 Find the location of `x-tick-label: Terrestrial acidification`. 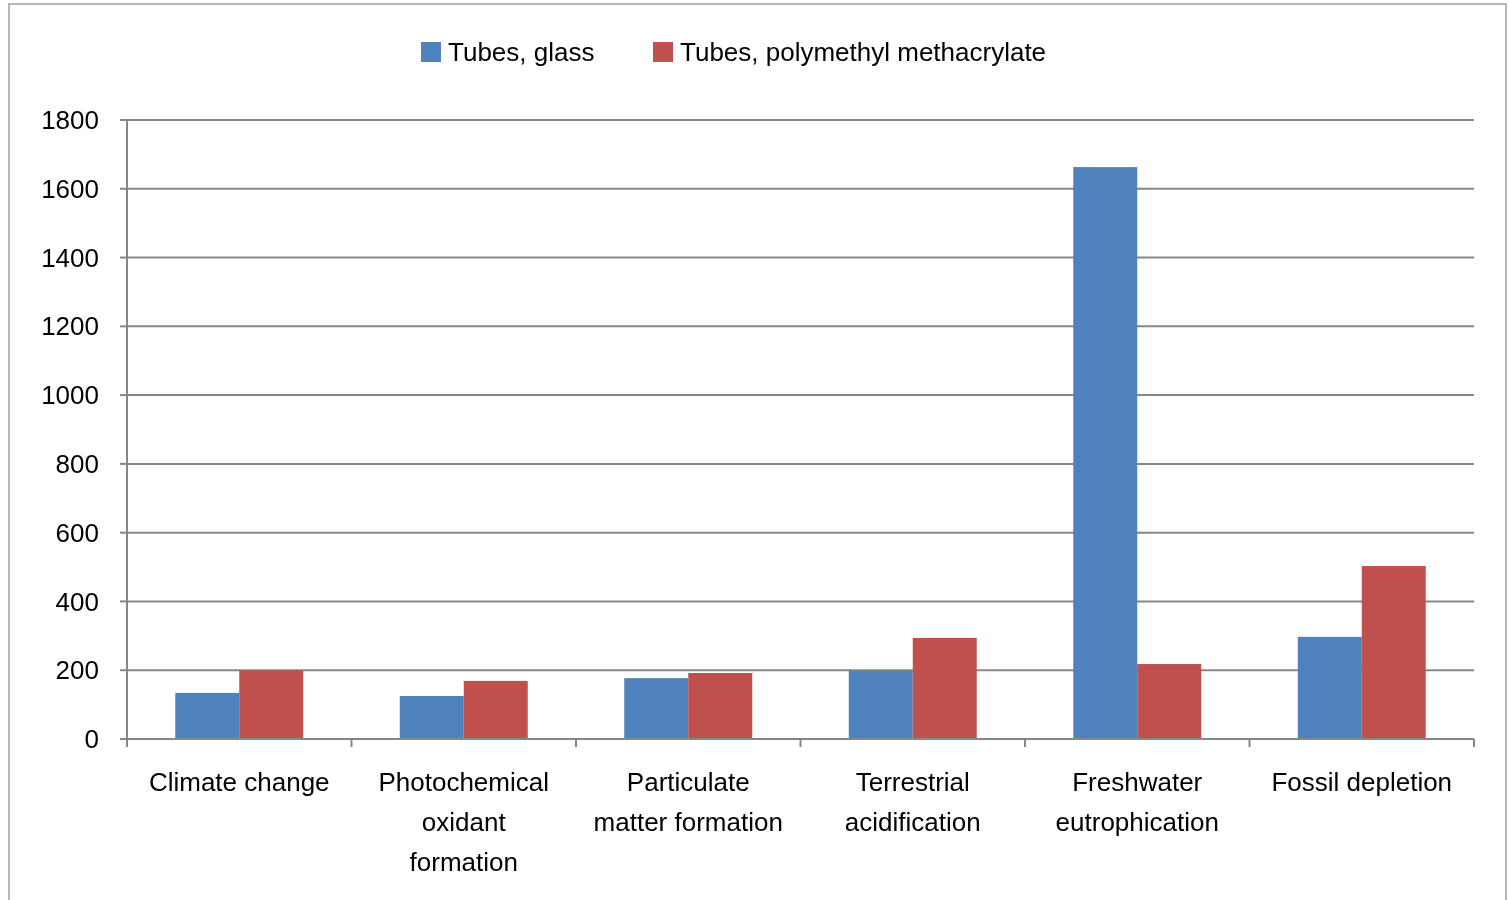

x-tick-label: Terrestrial acidification is located at coordinates (912, 802).